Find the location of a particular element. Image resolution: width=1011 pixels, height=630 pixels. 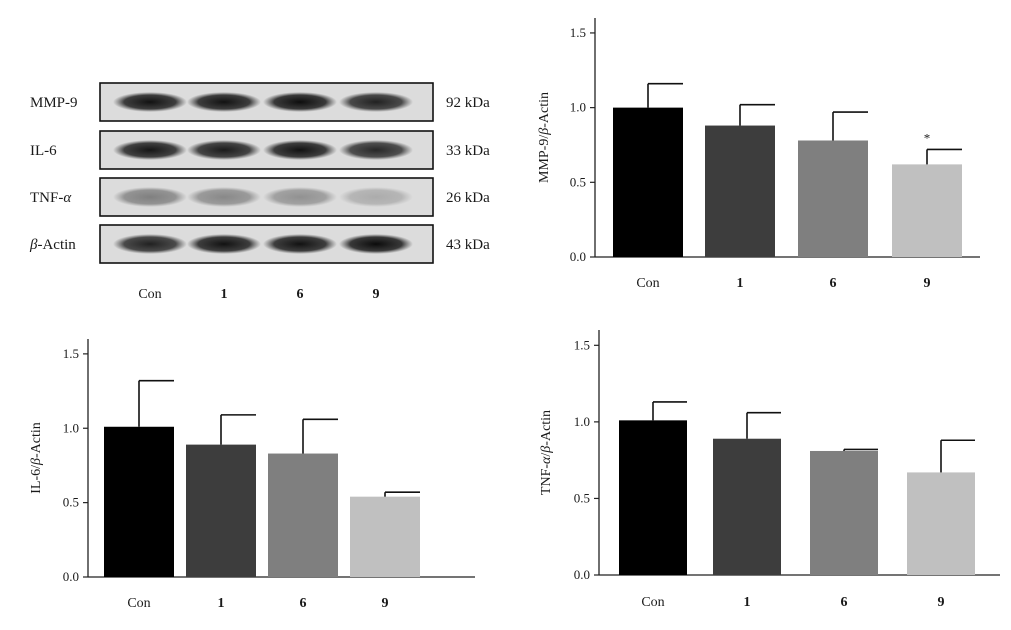

y-axis-label: MMP-9/β-Actin is located at coordinates (544, 137).